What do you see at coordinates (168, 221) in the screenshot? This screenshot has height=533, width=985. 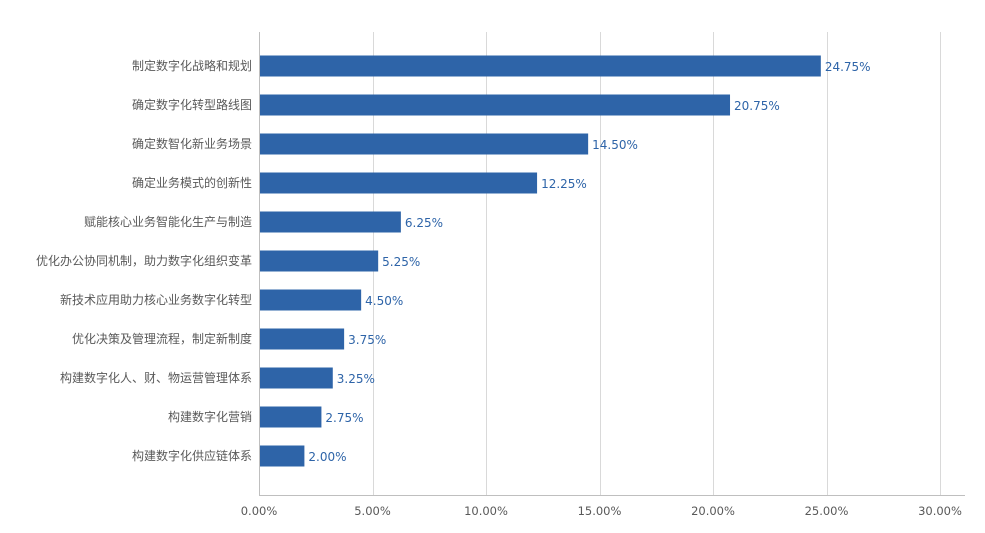 I see `category-label: 赋能核心业务智能化生产与制造` at bounding box center [168, 221].